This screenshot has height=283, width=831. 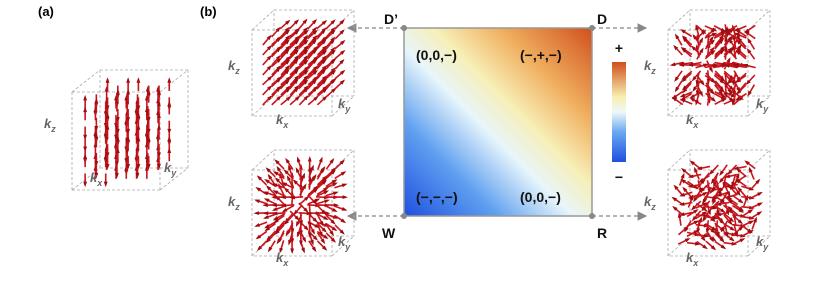 I want to click on corner-label: D, so click(x=602, y=19).